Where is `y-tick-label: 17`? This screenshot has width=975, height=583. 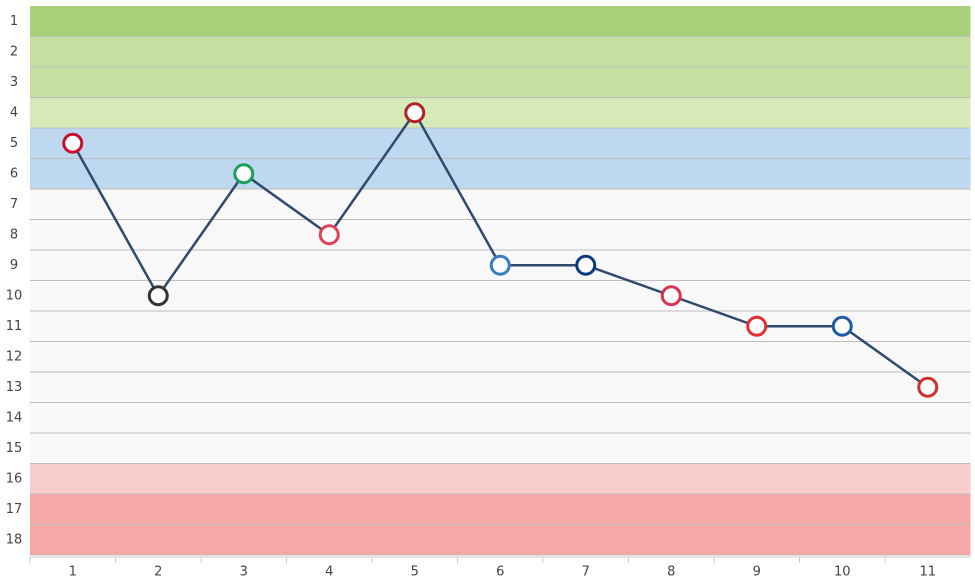
y-tick-label: 17 is located at coordinates (14, 509).